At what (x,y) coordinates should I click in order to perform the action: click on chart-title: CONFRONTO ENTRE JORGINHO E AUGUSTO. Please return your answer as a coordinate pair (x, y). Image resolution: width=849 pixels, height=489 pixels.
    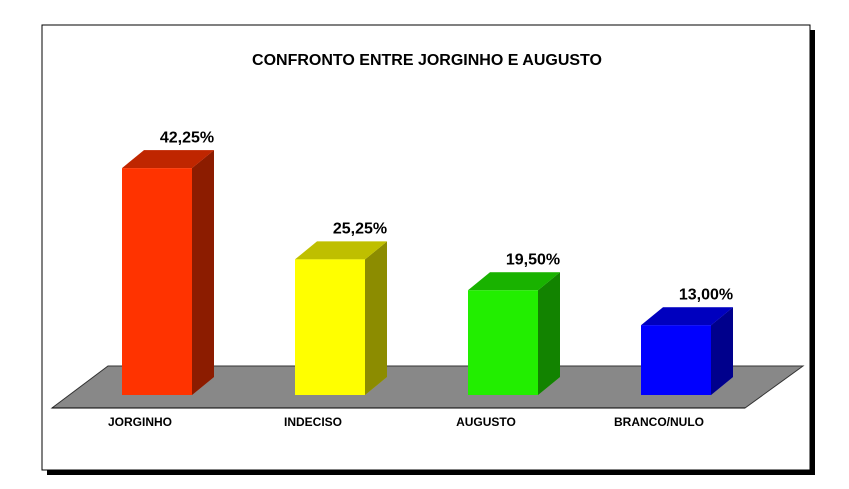
    Looking at the image, I should click on (427, 60).